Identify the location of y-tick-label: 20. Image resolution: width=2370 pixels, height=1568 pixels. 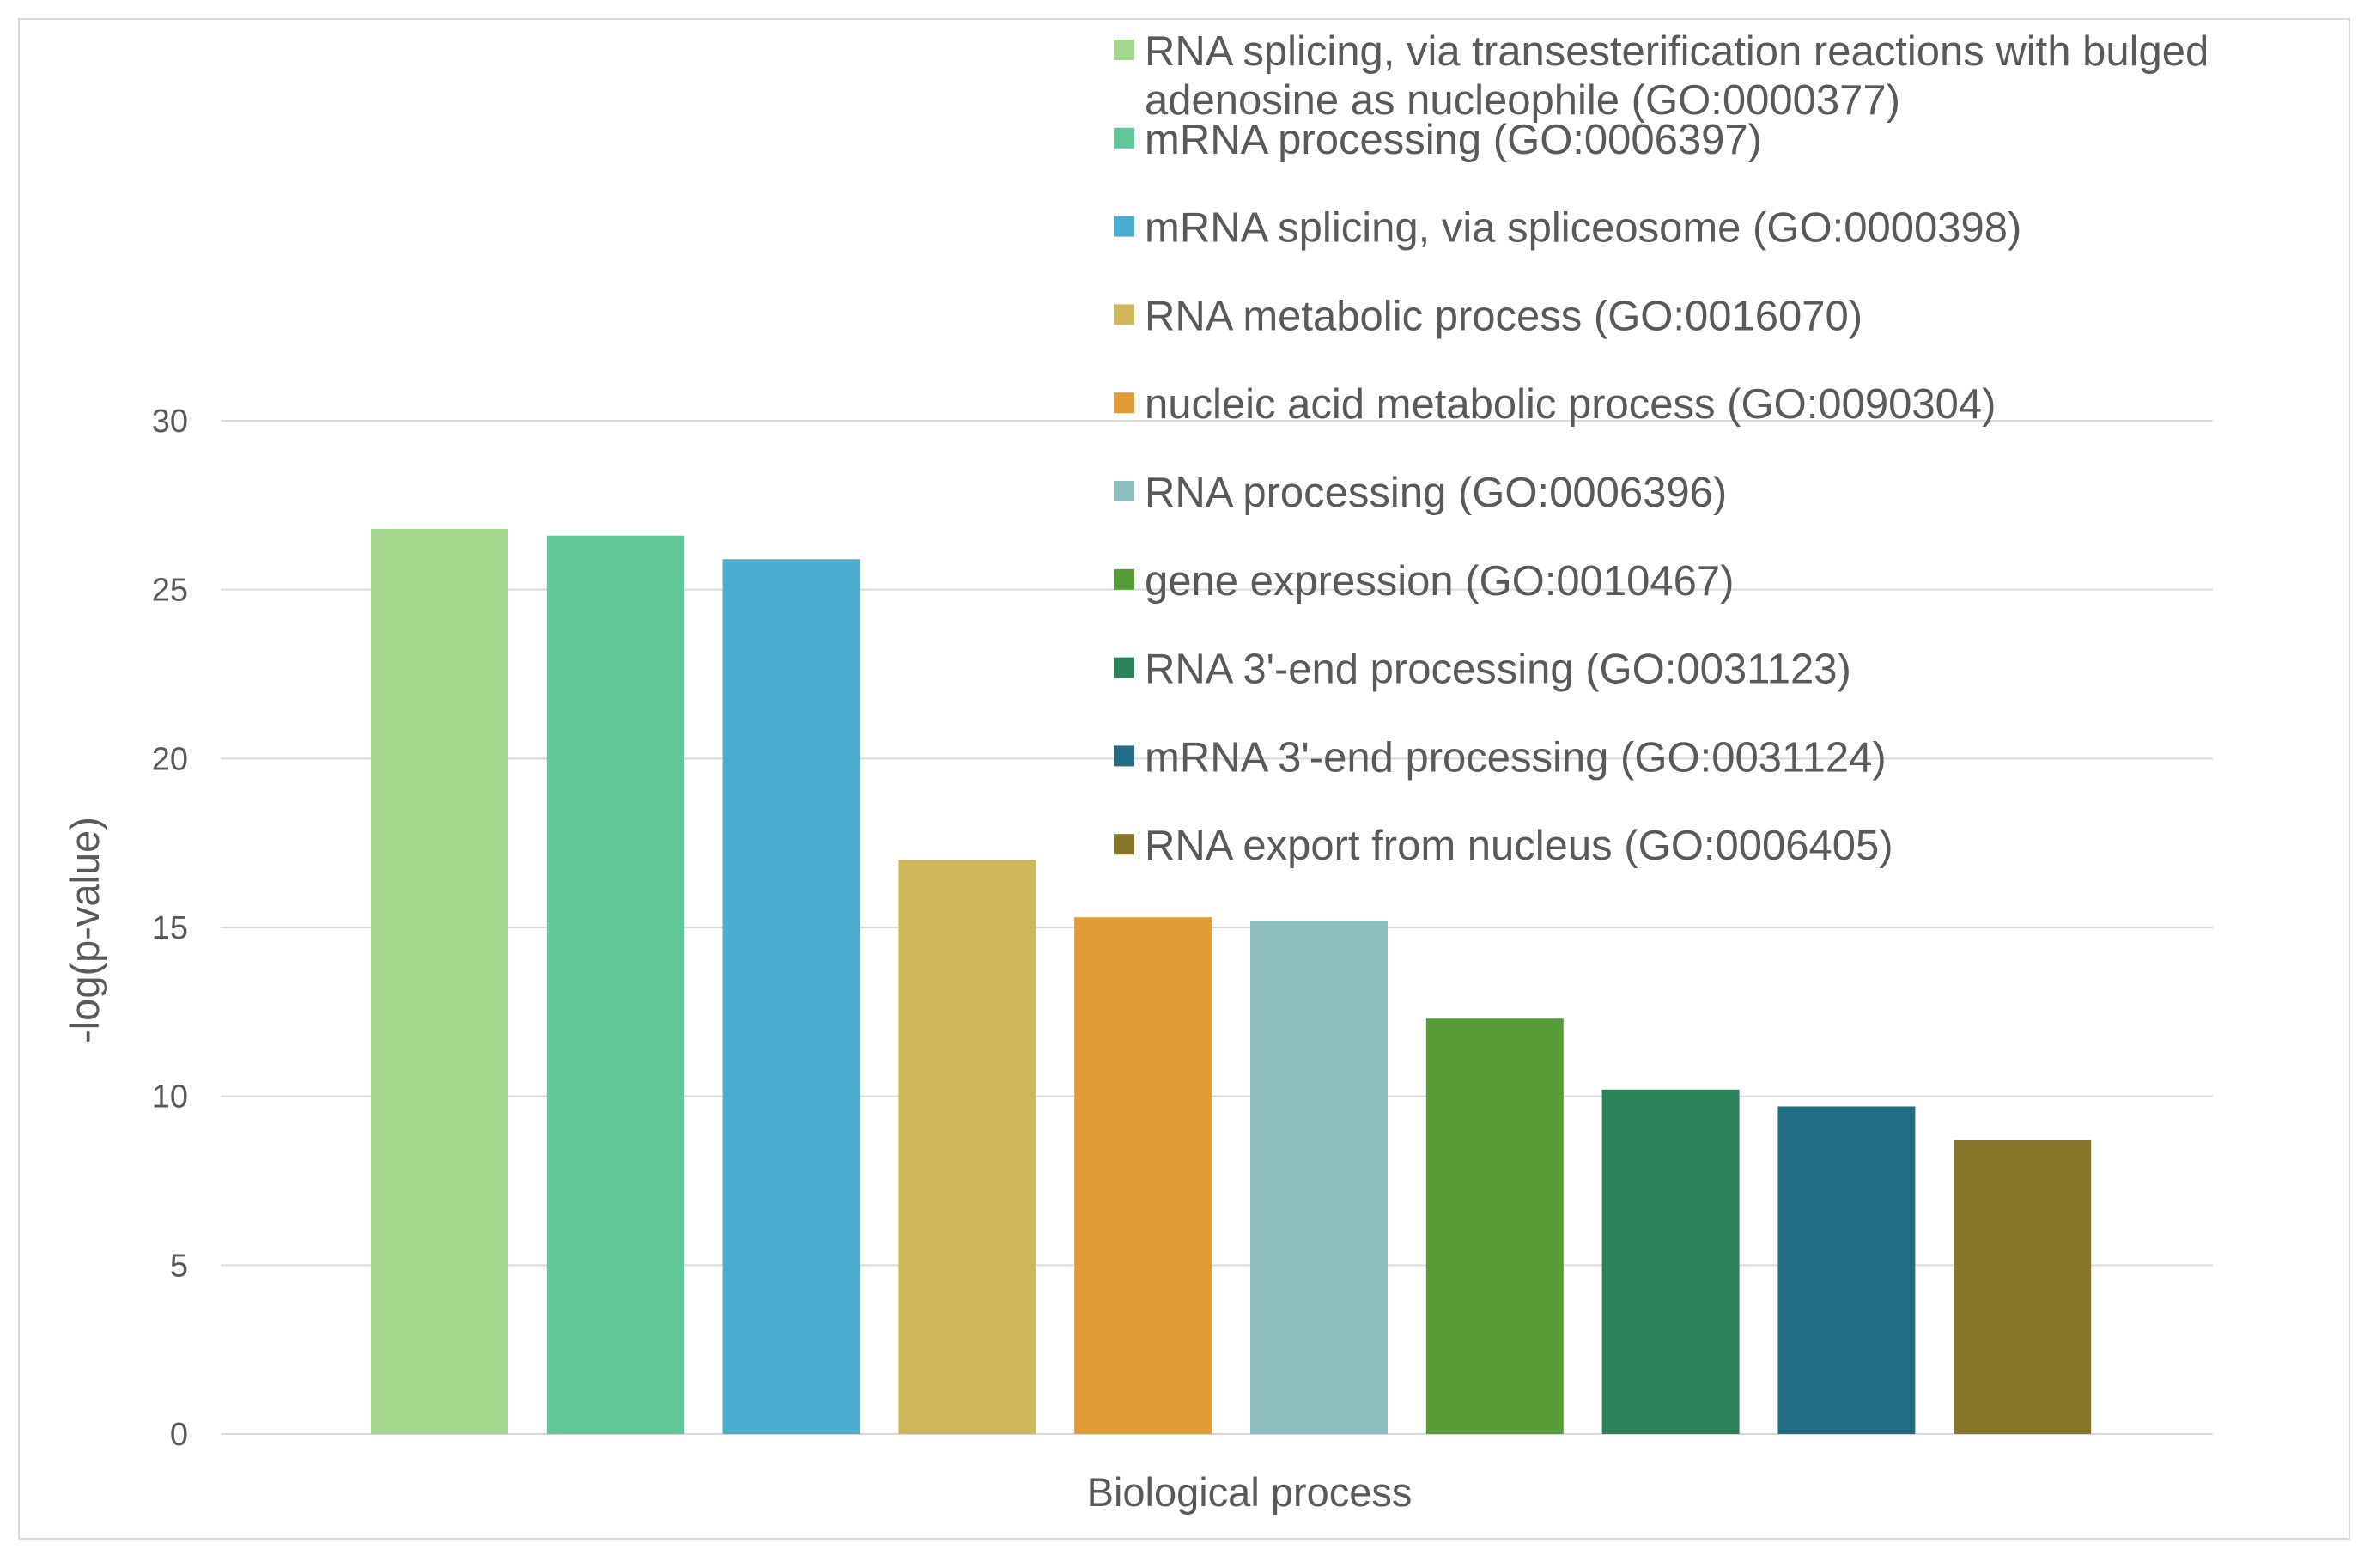
(170, 759).